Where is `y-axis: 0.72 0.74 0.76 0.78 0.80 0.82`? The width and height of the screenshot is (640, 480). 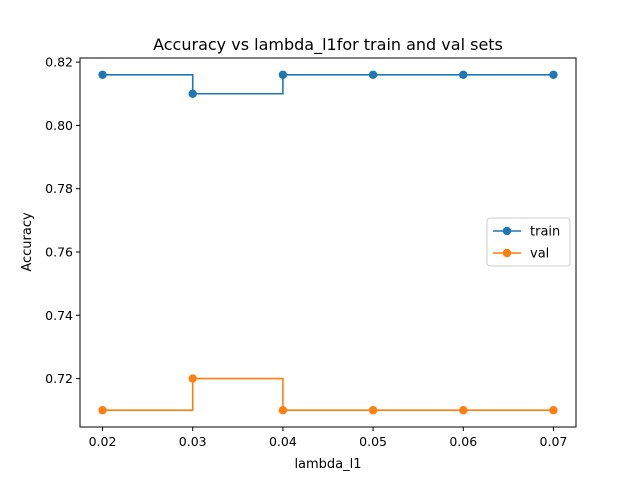 y-axis: 0.72 0.74 0.76 0.78 0.80 0.82 is located at coordinates (62, 220).